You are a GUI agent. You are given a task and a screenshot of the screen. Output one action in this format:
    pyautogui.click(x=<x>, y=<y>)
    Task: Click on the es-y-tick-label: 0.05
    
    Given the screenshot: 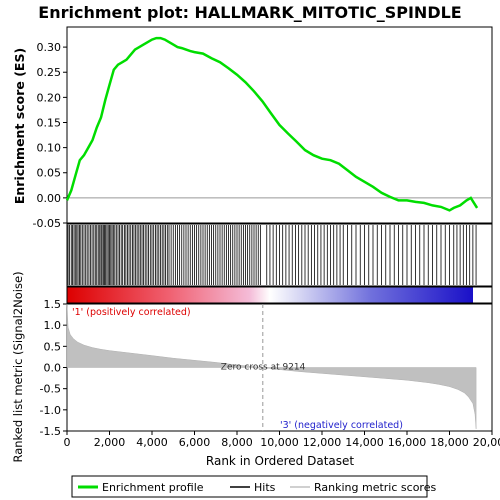 What is the action you would take?
    pyautogui.click(x=49, y=173)
    